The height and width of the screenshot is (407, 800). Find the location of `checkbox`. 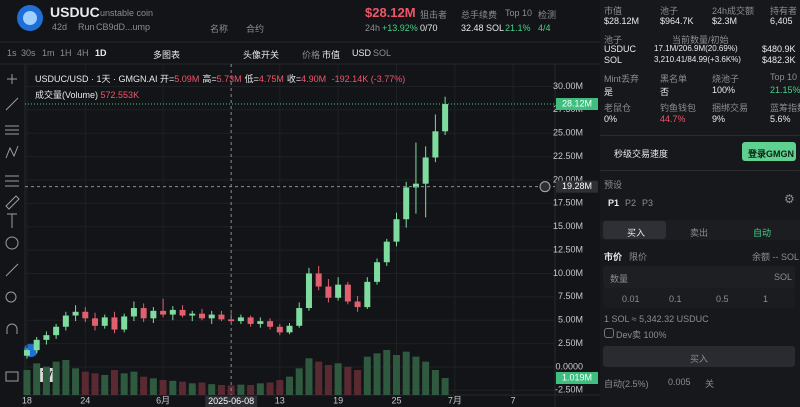

checkbox is located at coordinates (609, 333).